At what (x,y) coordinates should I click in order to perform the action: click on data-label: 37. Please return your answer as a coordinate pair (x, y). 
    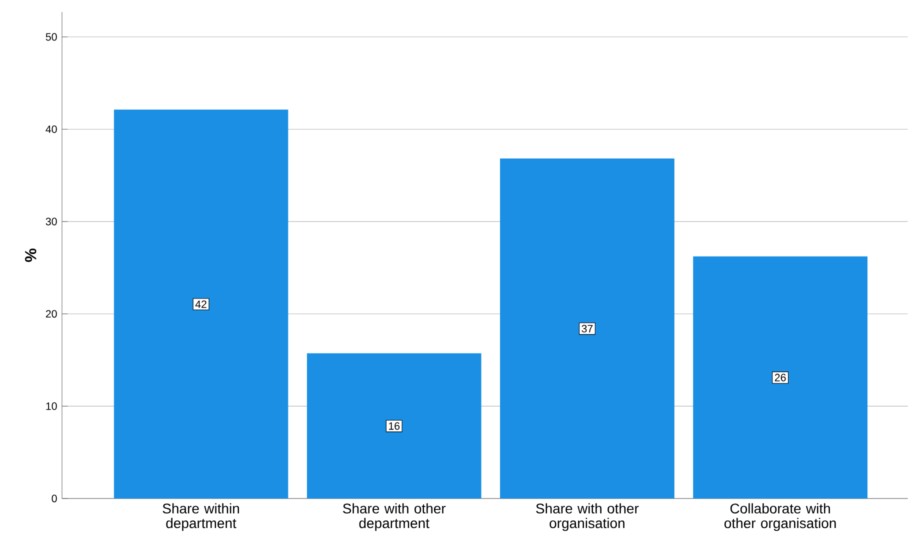
    Looking at the image, I should click on (587, 329).